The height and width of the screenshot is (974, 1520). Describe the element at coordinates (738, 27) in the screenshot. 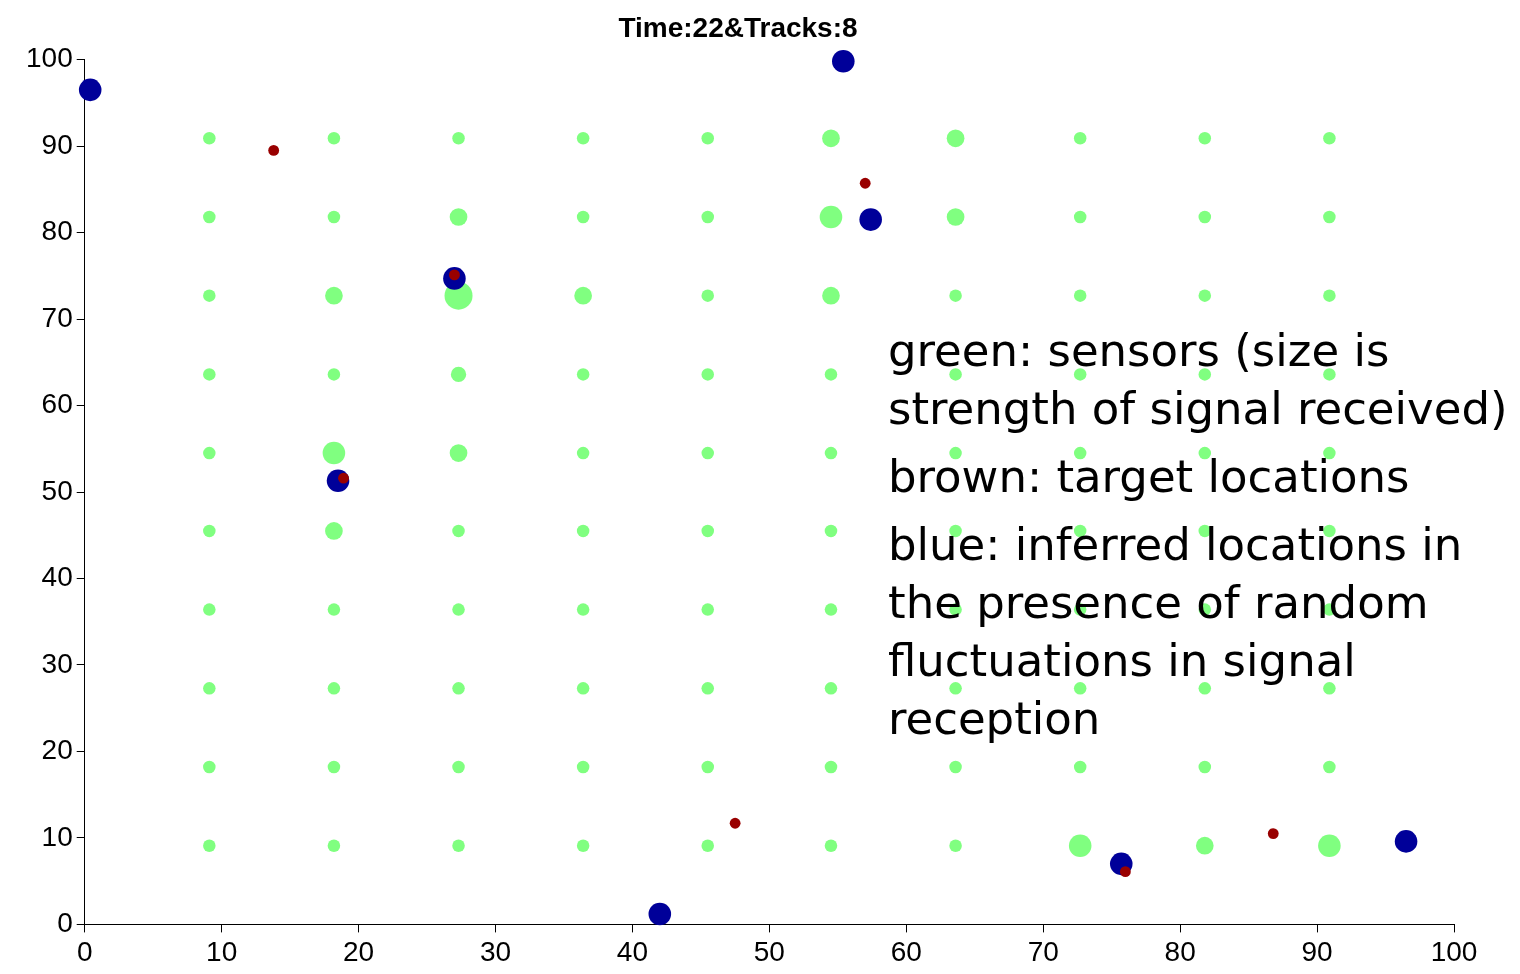

I see `chart-title: Time:22&Tracks:8` at that location.